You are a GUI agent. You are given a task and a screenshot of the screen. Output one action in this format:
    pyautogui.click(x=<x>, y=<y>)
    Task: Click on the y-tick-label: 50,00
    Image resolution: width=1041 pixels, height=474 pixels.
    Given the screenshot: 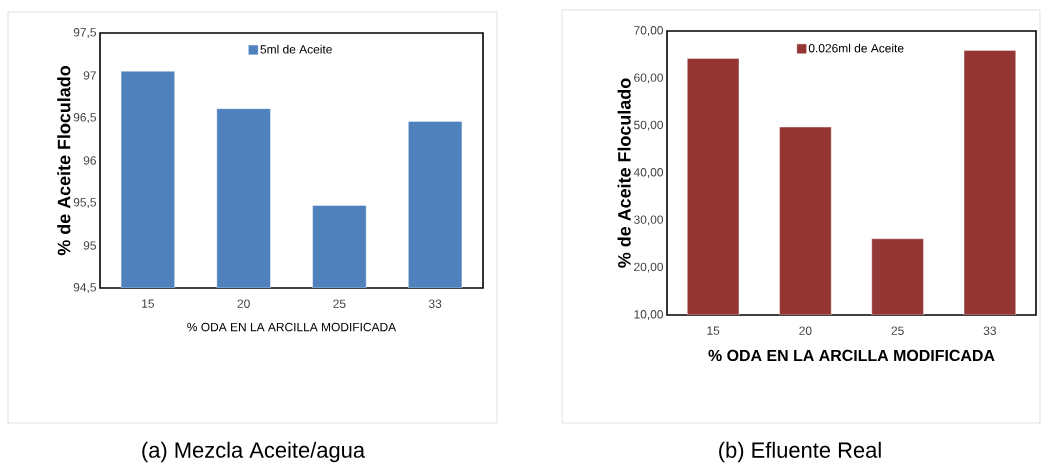 What is the action you would take?
    pyautogui.click(x=649, y=125)
    